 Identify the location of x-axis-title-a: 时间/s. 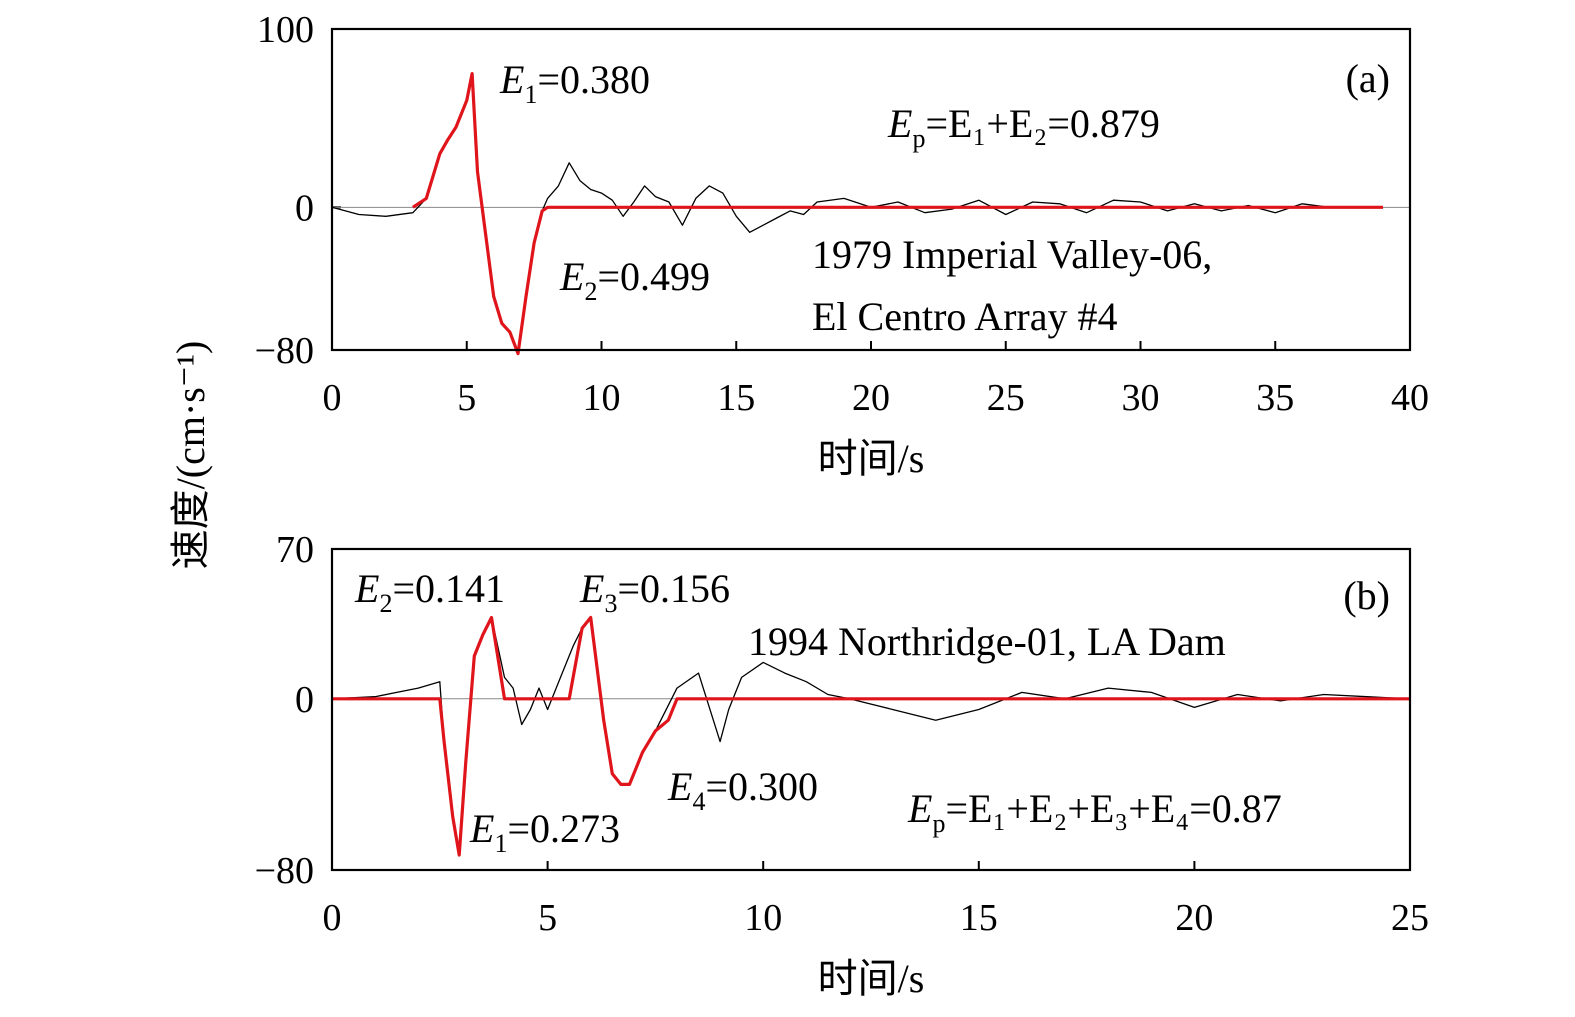
(871, 458).